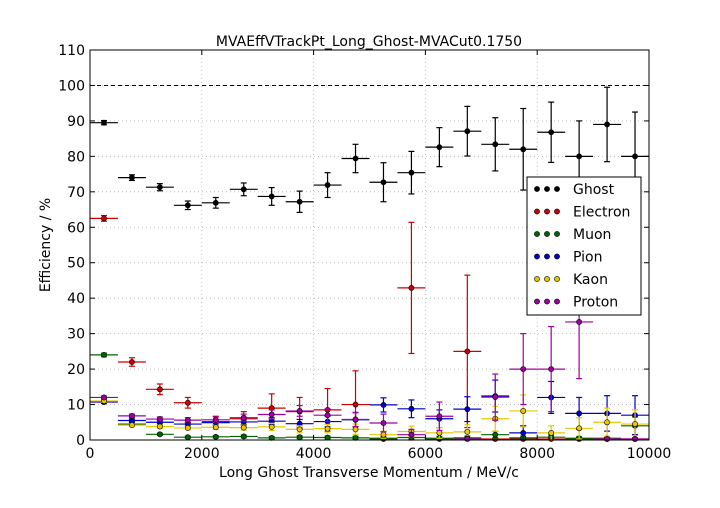  Describe the element at coordinates (369, 42) in the screenshot. I see `chart-title: MVAEffVTrackPt_Long_Ghost-MVACut0.1750` at that location.